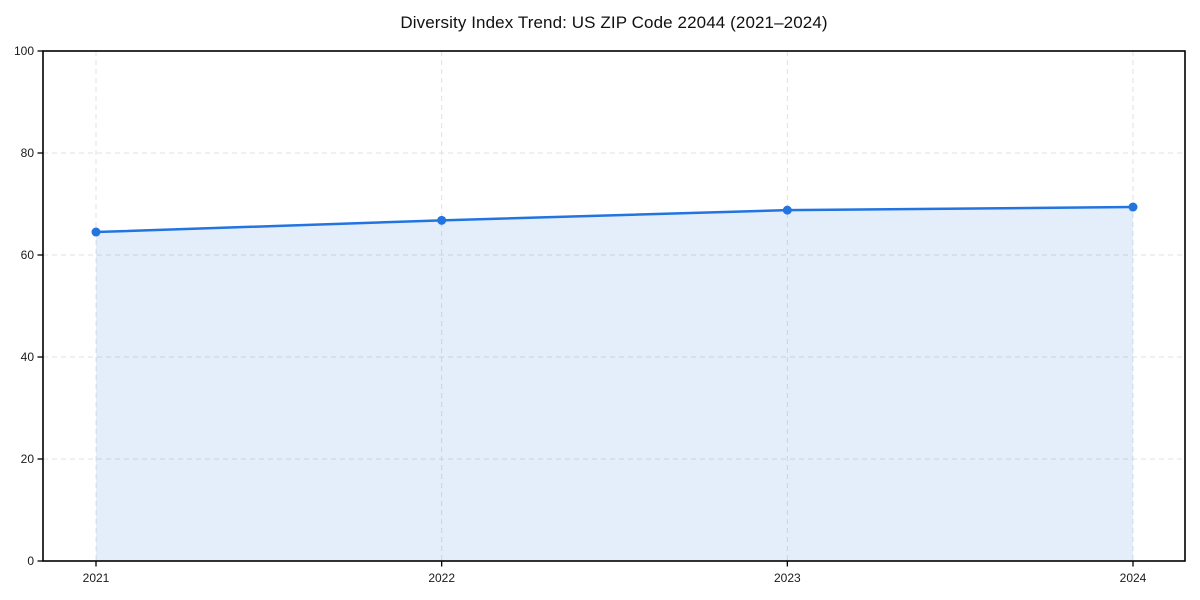 The height and width of the screenshot is (600, 1200). I want to click on data-point-2023, so click(787, 210).